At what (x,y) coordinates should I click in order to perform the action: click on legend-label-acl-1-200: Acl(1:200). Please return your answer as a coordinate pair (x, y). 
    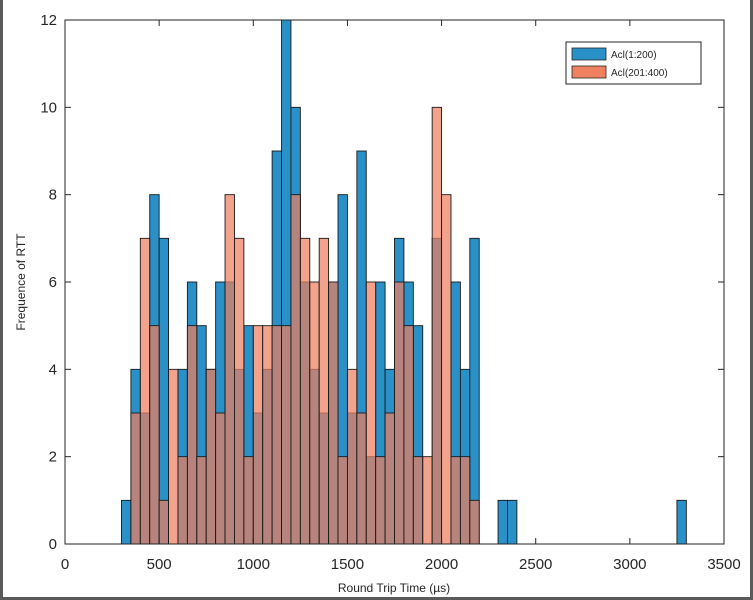
    Looking at the image, I should click on (634, 55).